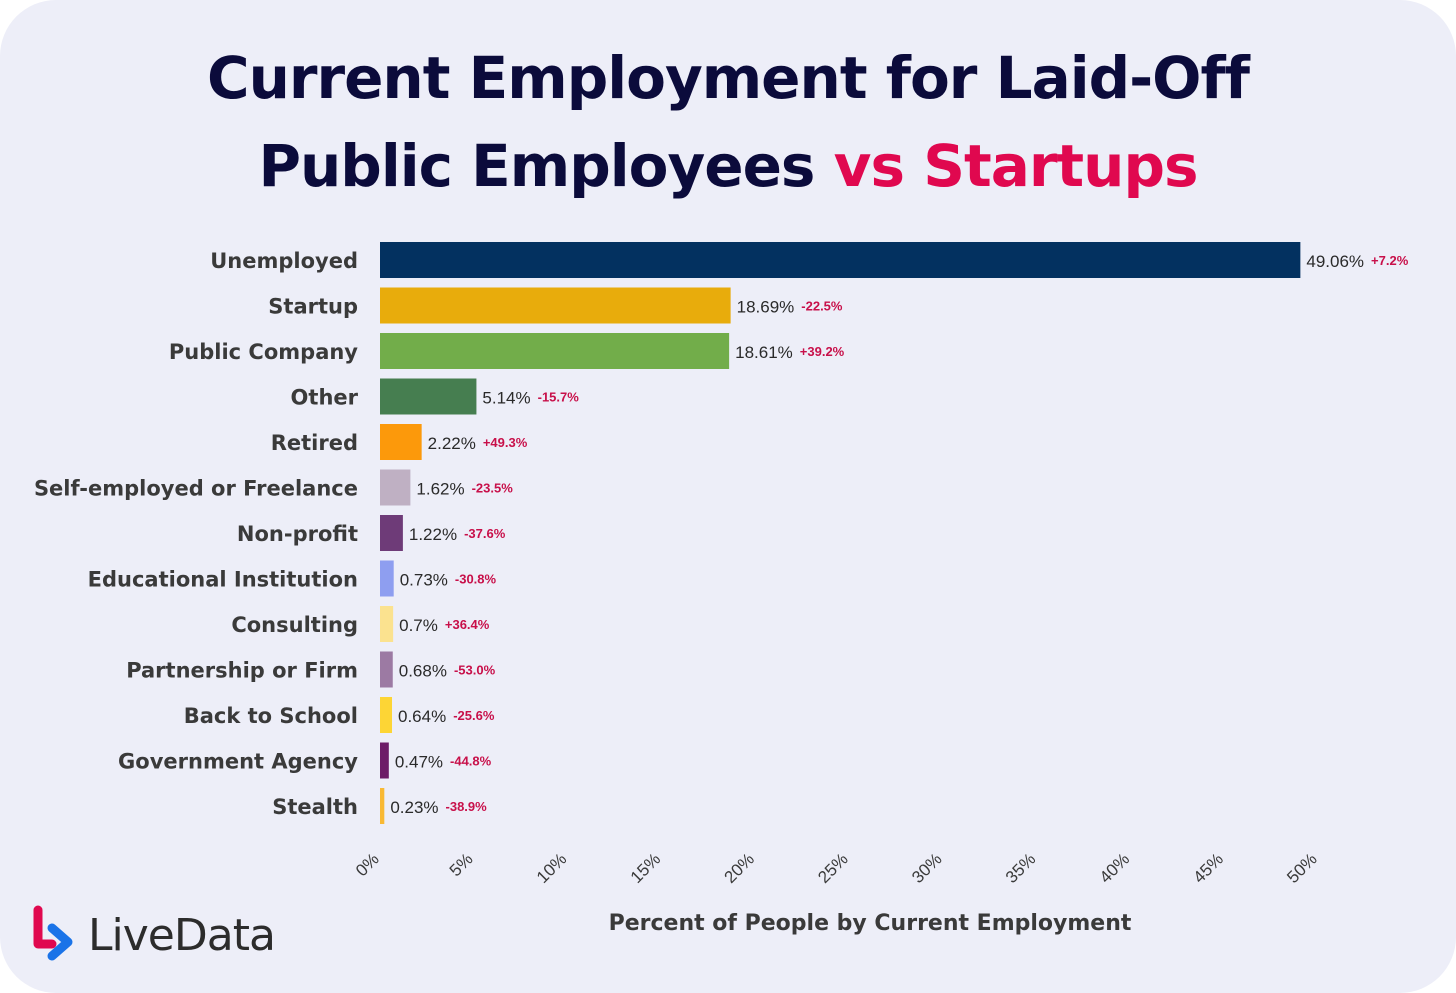  Describe the element at coordinates (476, 579) in the screenshot. I see `change-label: -30.8%` at that location.